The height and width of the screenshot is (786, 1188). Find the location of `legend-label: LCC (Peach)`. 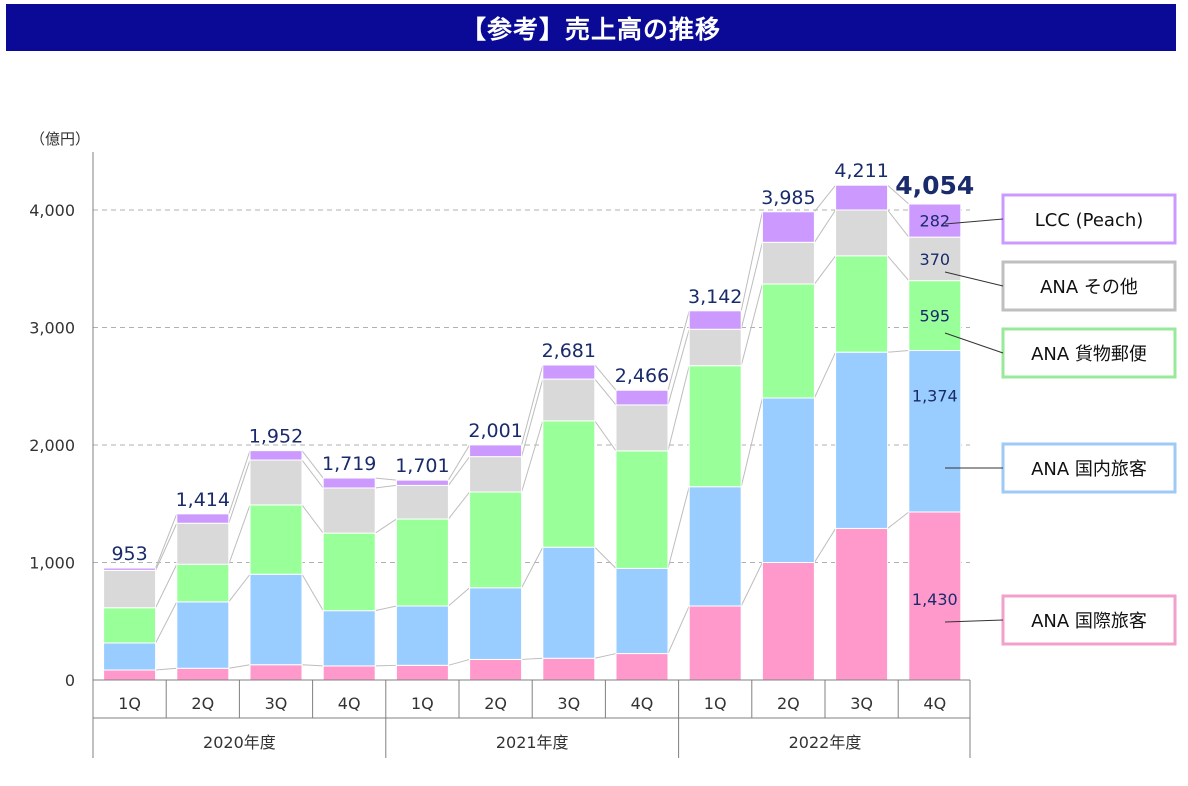

legend-label: LCC (Peach) is located at coordinates (1089, 220).